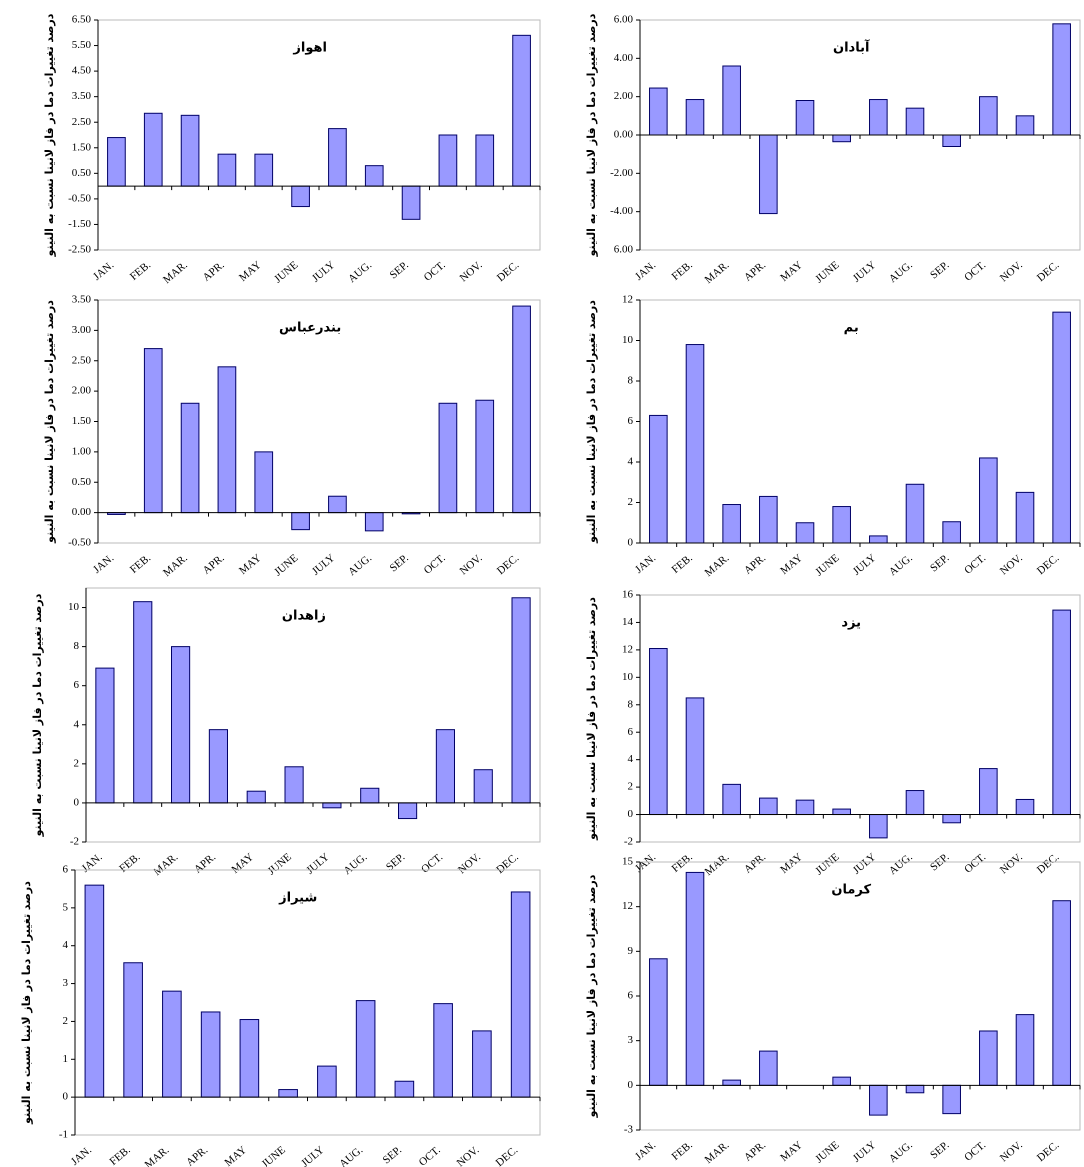 The height and width of the screenshot is (1167, 1084). I want to click on y-tick-label: 6.00, so click(624, 250).